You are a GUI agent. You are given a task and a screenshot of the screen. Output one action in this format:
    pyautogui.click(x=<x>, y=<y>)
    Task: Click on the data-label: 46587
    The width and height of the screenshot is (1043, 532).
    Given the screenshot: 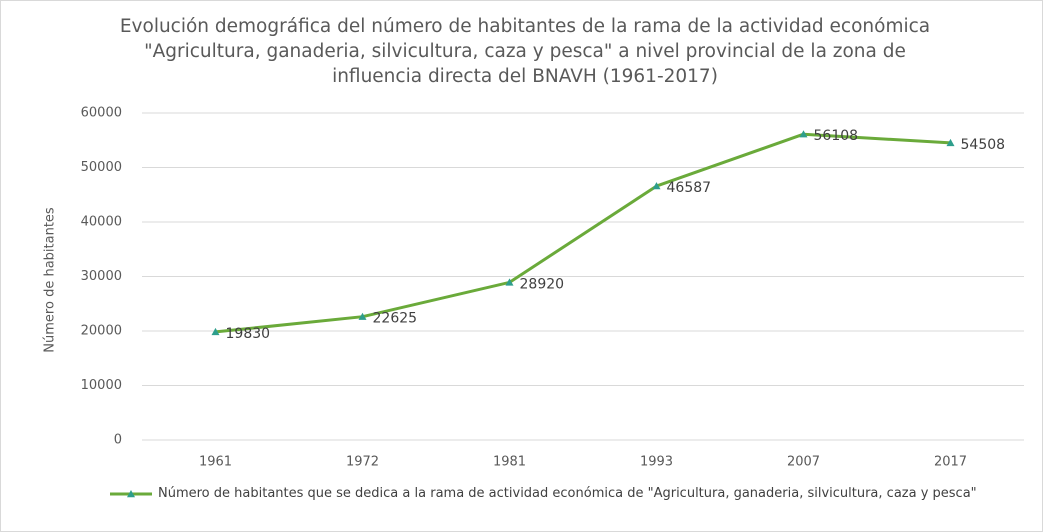 What is the action you would take?
    pyautogui.click(x=689, y=188)
    